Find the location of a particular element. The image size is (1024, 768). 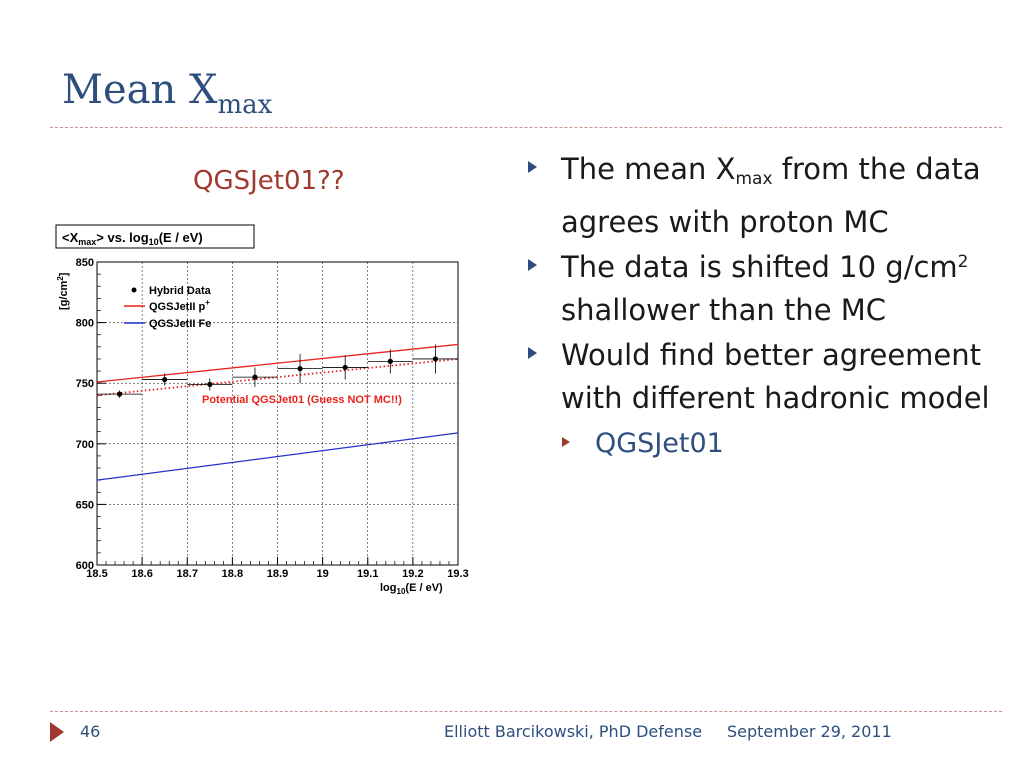

y-tick-label: 800 is located at coordinates (85, 324).